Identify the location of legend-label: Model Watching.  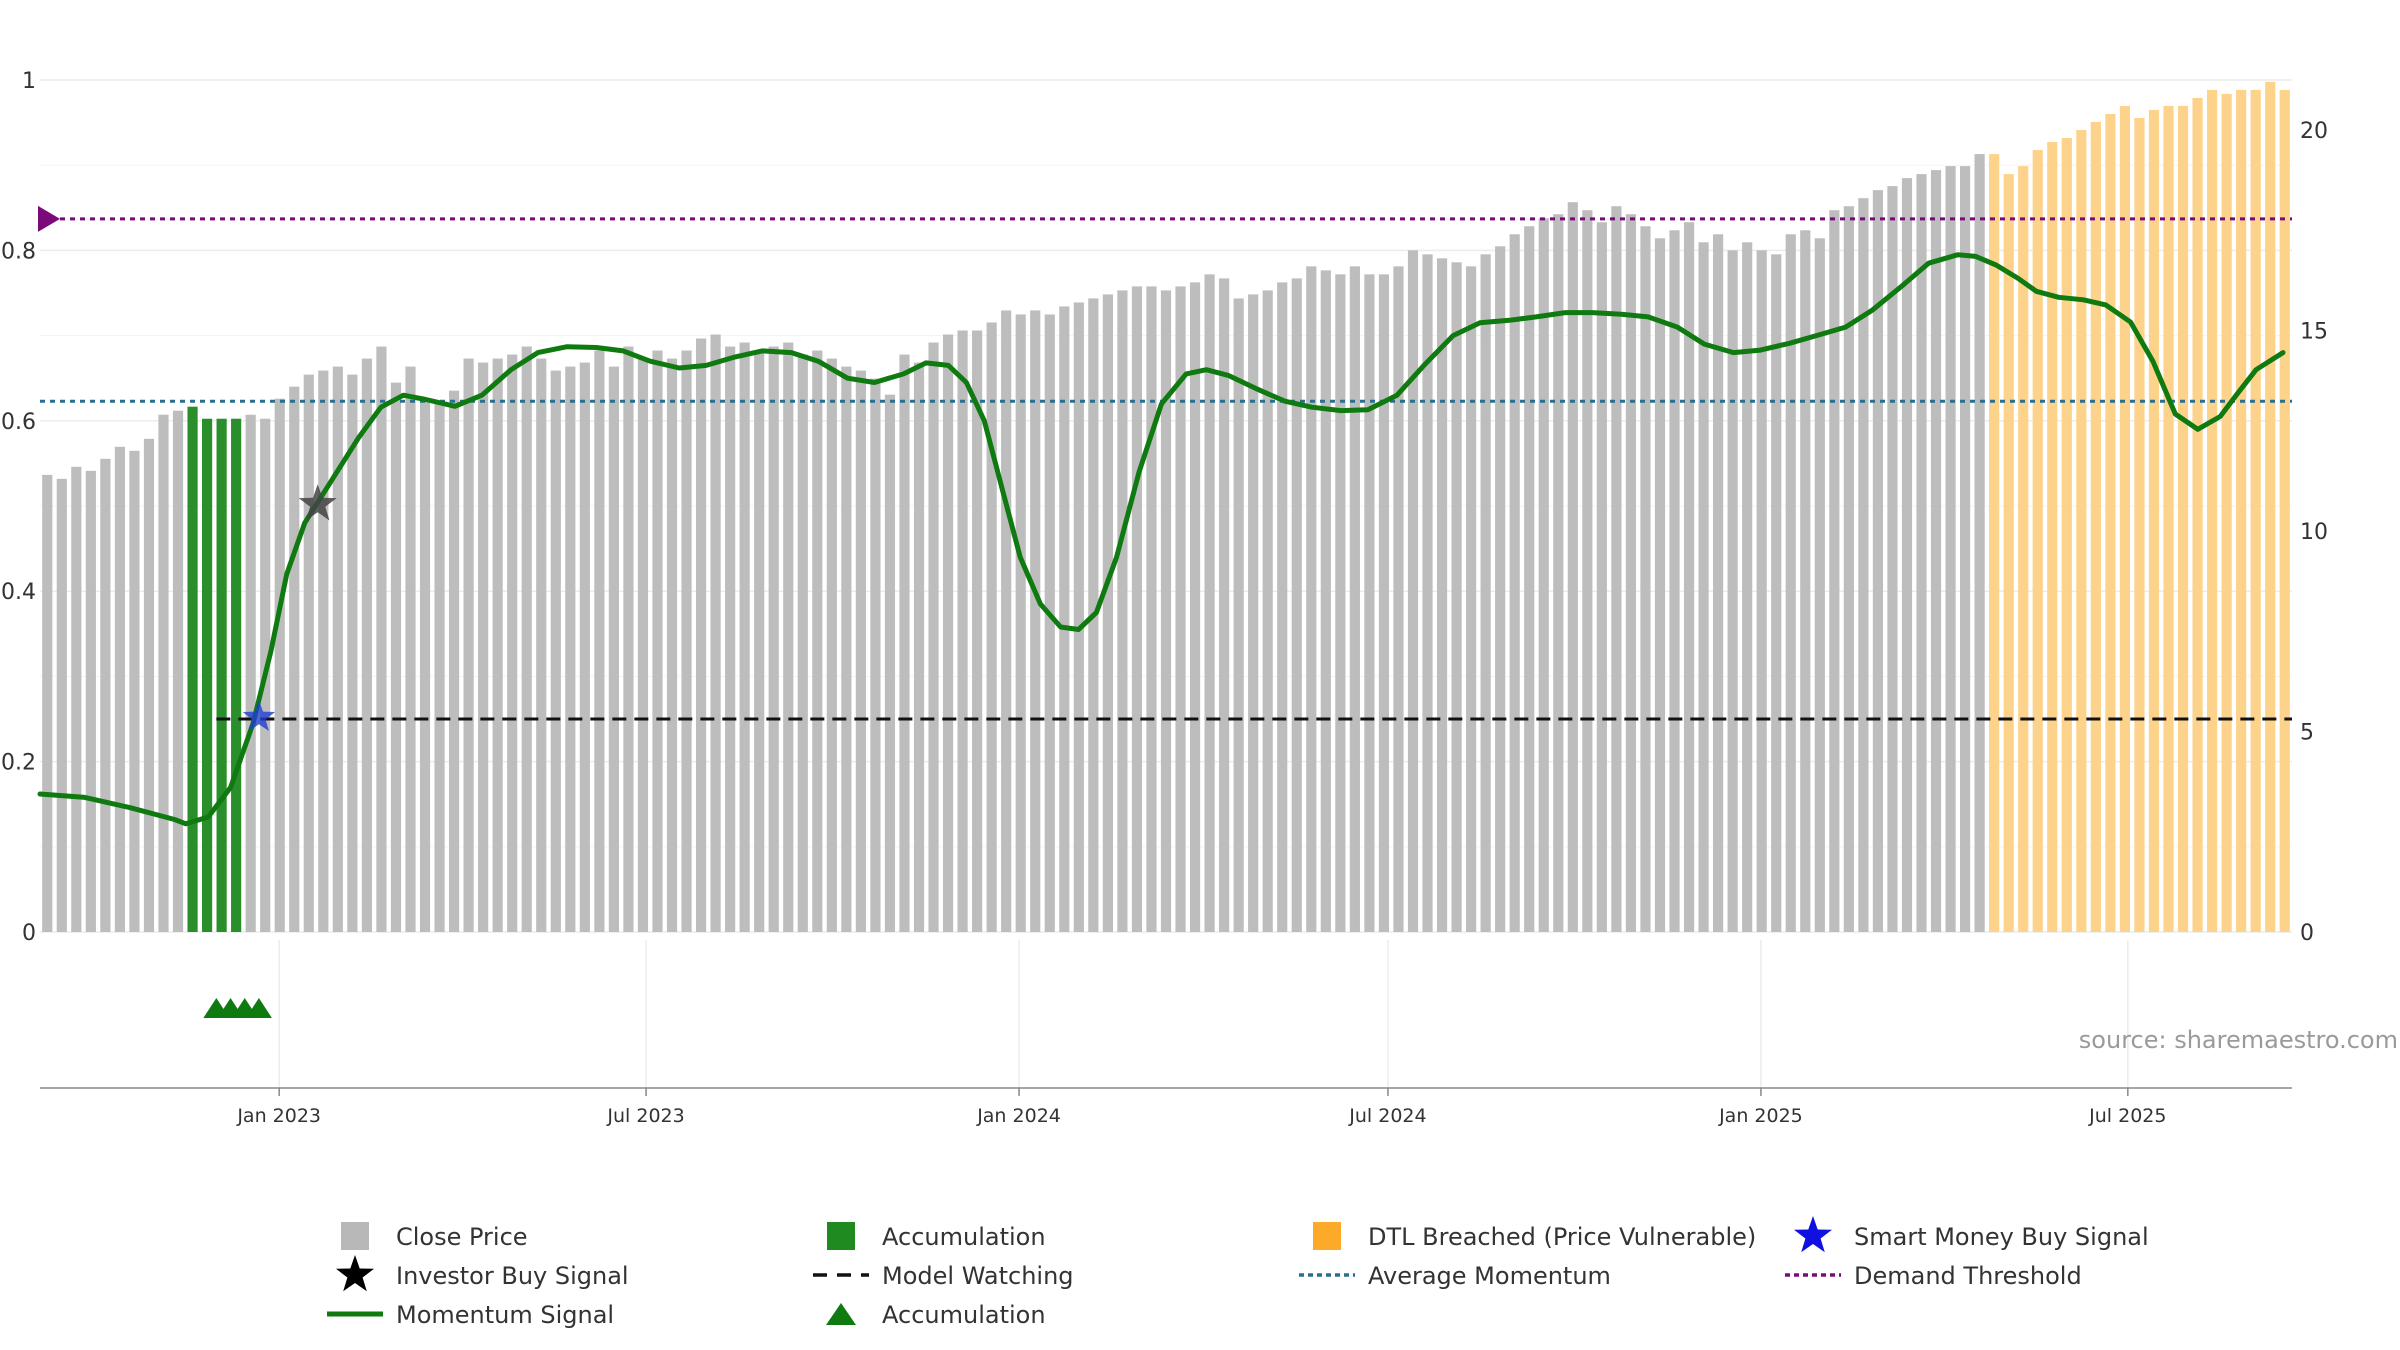
(978, 1276).